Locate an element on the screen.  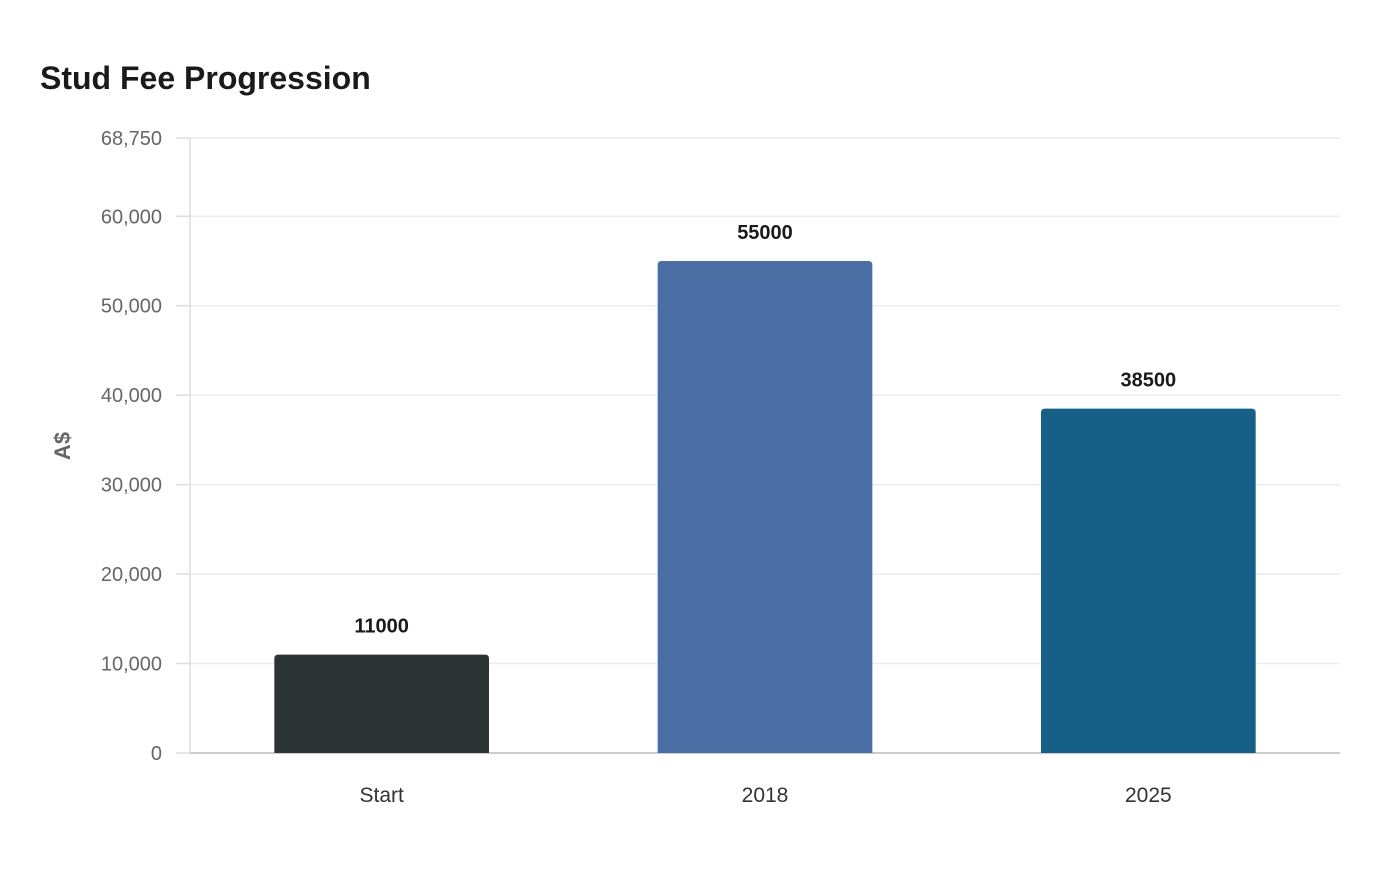
bar-2018 is located at coordinates (765, 507).